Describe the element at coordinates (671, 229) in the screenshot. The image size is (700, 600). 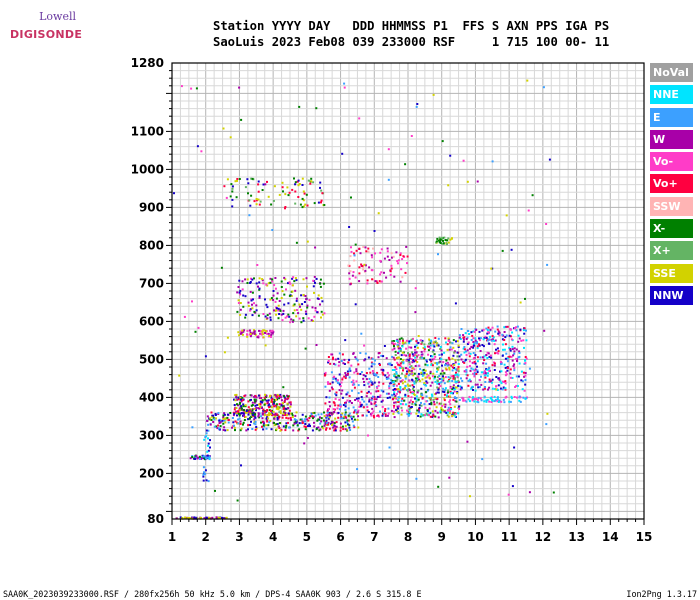
I see `legend-item-x-: X-` at that location.